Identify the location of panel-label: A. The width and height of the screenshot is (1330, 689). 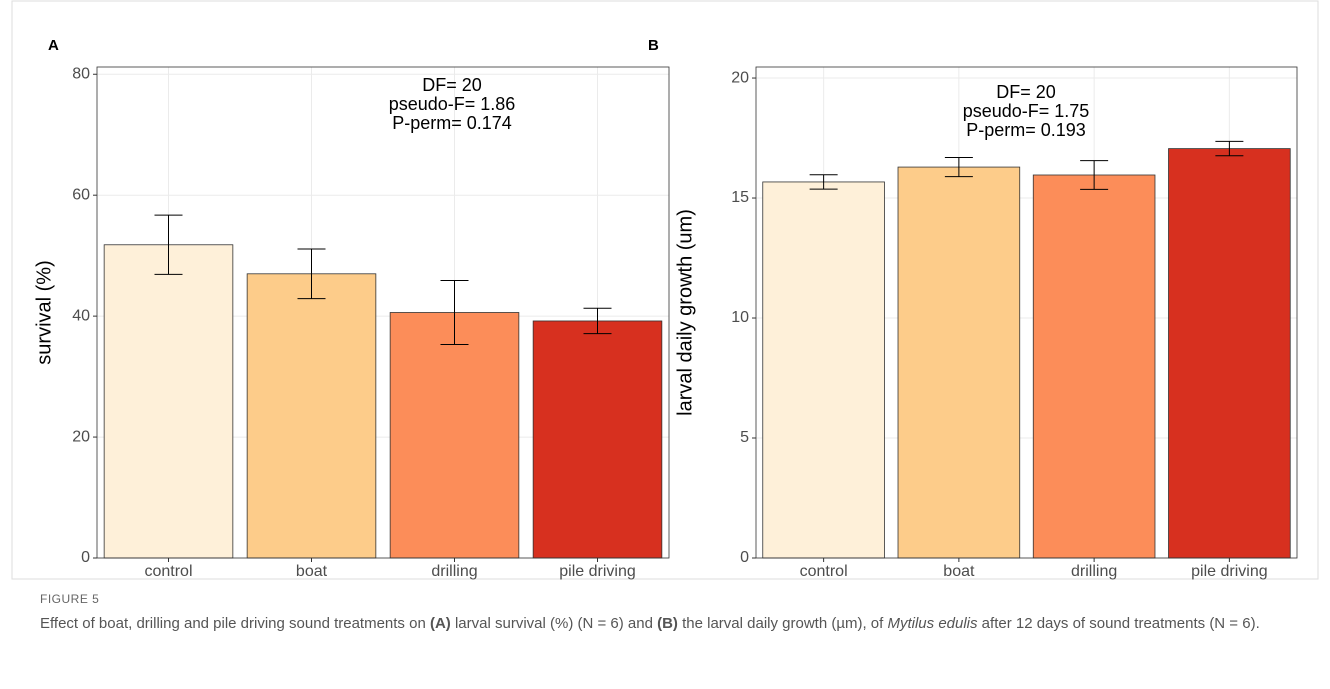
(53, 45).